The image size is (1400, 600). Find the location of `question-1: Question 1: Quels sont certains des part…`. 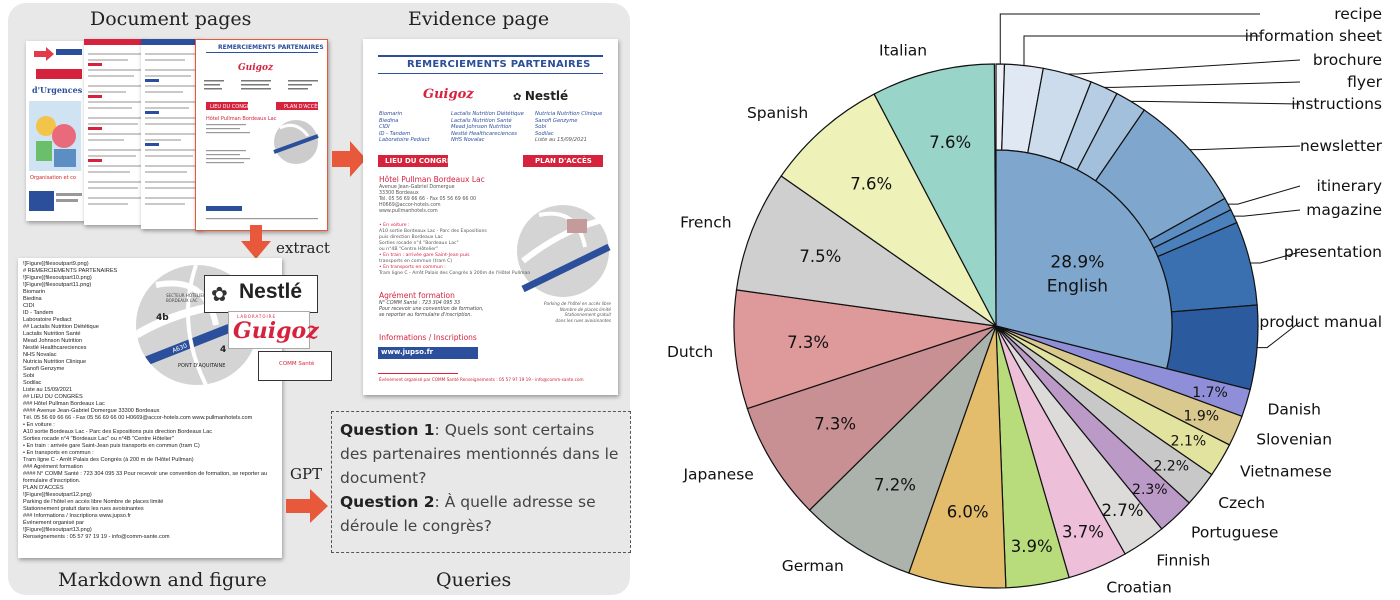

question-1: Question 1: Quels sont certains des part… is located at coordinates (481, 454).